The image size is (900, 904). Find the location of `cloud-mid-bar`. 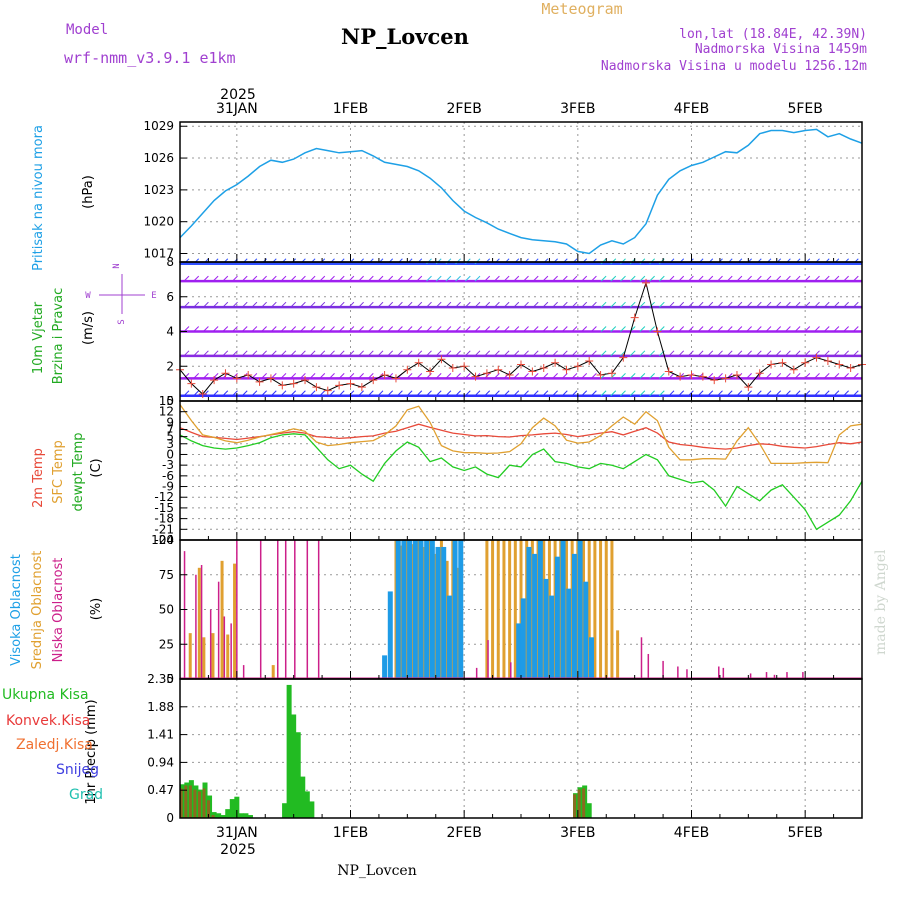

cloud-mid-bar is located at coordinates (498, 609).